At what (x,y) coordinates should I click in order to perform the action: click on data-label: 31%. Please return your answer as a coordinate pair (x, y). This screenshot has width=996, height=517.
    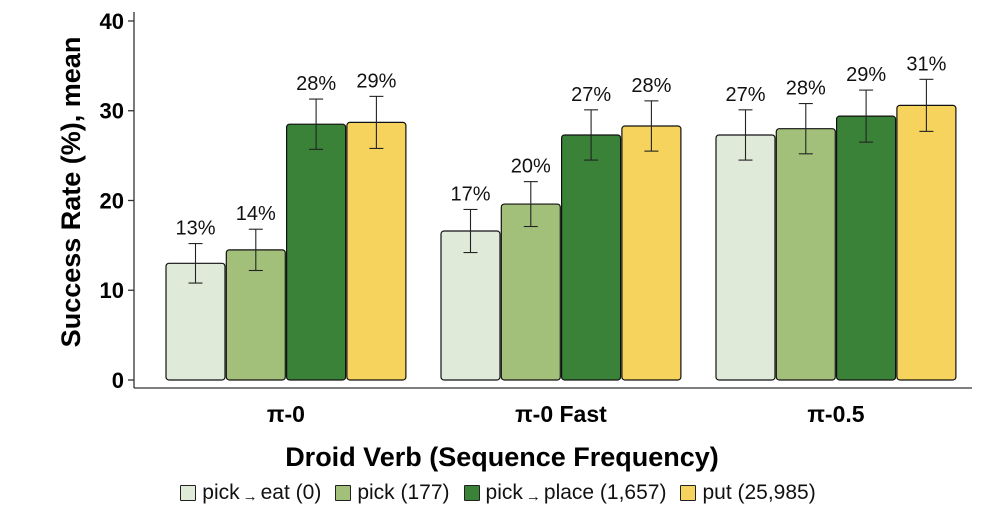
    Looking at the image, I should click on (926, 64).